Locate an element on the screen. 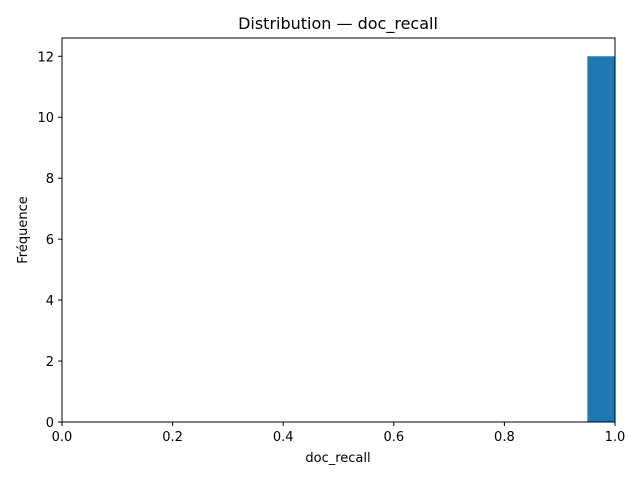 The height and width of the screenshot is (480, 640). y-tick-label: 8 is located at coordinates (50, 179).